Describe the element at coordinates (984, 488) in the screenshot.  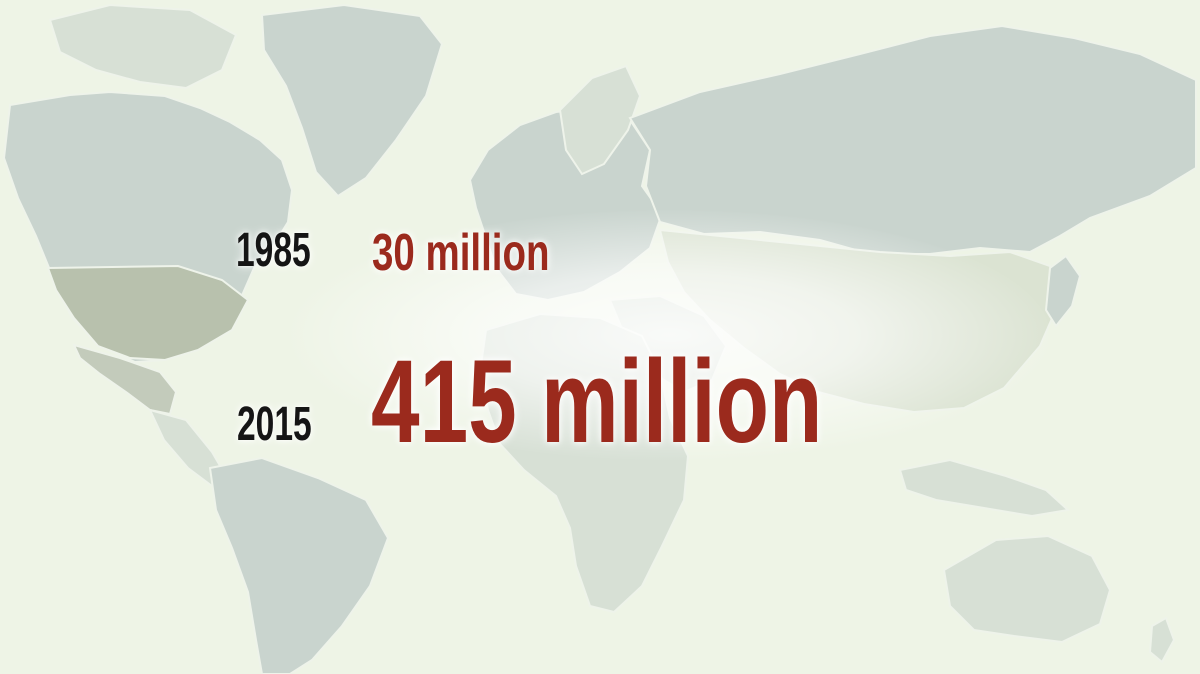
I see `southeast-asia-islands` at that location.